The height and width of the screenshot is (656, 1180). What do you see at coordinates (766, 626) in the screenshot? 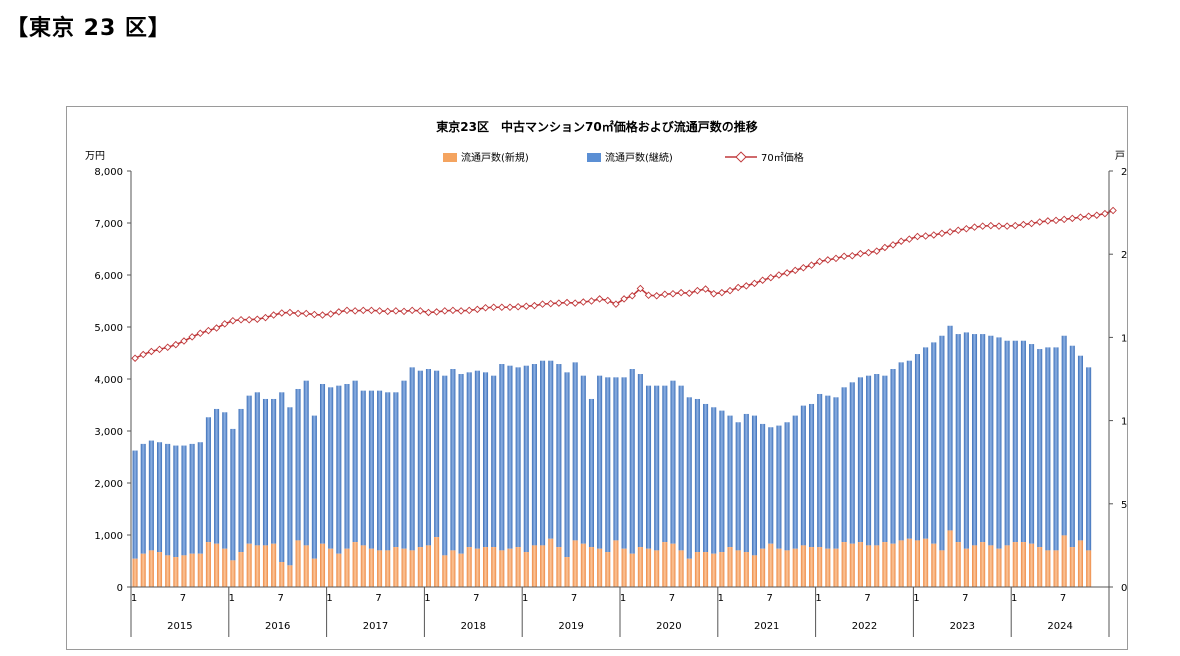
I see `x-year-label: 2021` at bounding box center [766, 626].